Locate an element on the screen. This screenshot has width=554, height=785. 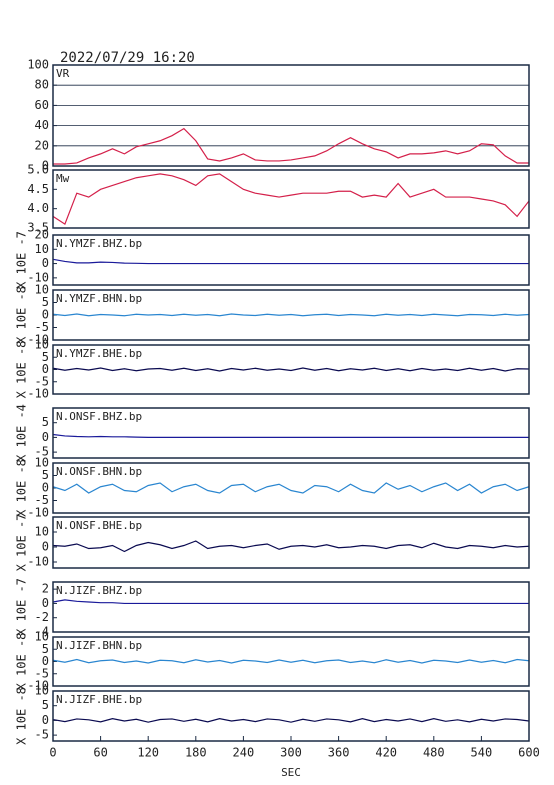
y-tick-label: 4.5 is located at coordinates (38, 189).